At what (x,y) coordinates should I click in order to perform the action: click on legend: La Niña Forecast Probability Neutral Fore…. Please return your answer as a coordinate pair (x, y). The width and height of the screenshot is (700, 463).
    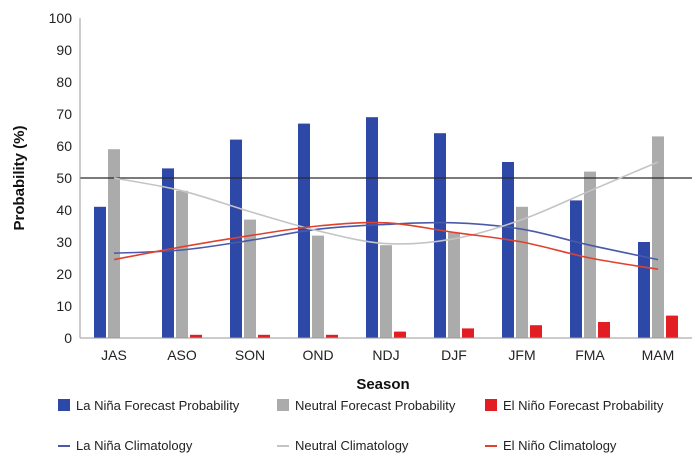
    Looking at the image, I should click on (361, 425).